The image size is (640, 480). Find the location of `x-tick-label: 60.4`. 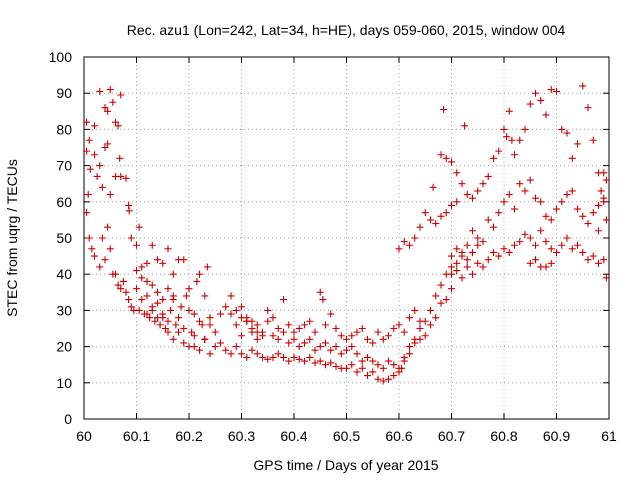

x-tick-label: 60.4 is located at coordinates (293, 436).